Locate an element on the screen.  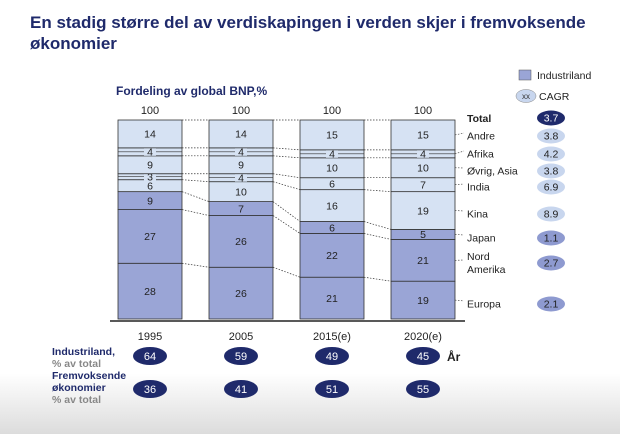
data-label-india-2005: 4 is located at coordinates (241, 179).